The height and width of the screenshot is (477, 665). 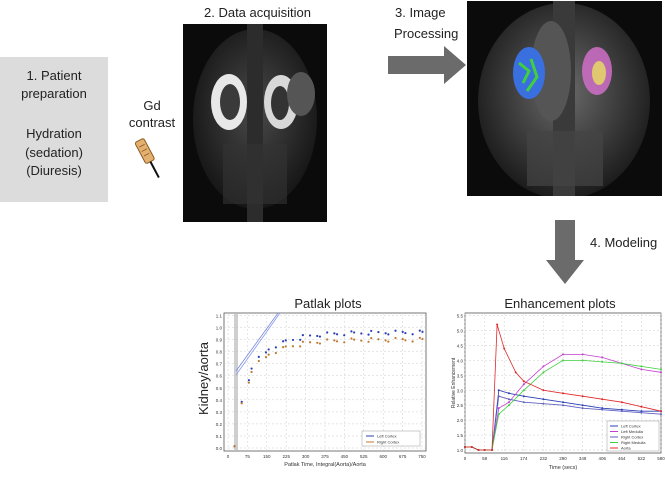 What do you see at coordinates (642, 458) in the screenshot?
I see `enh-xtick-label: 522` at bounding box center [642, 458].